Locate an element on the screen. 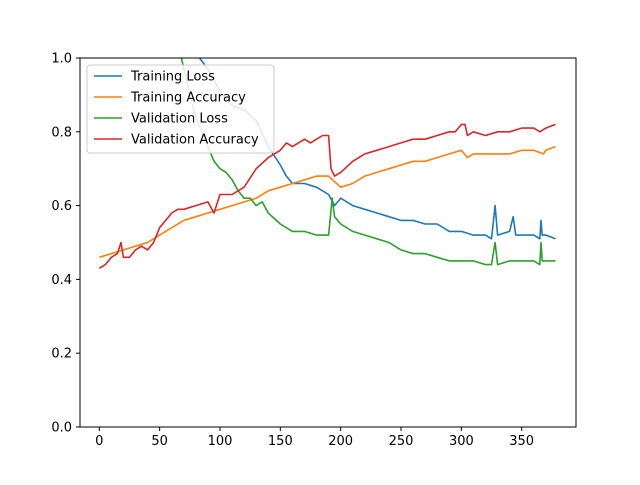 The image size is (640, 485). x-tick-label: 50 is located at coordinates (159, 441).